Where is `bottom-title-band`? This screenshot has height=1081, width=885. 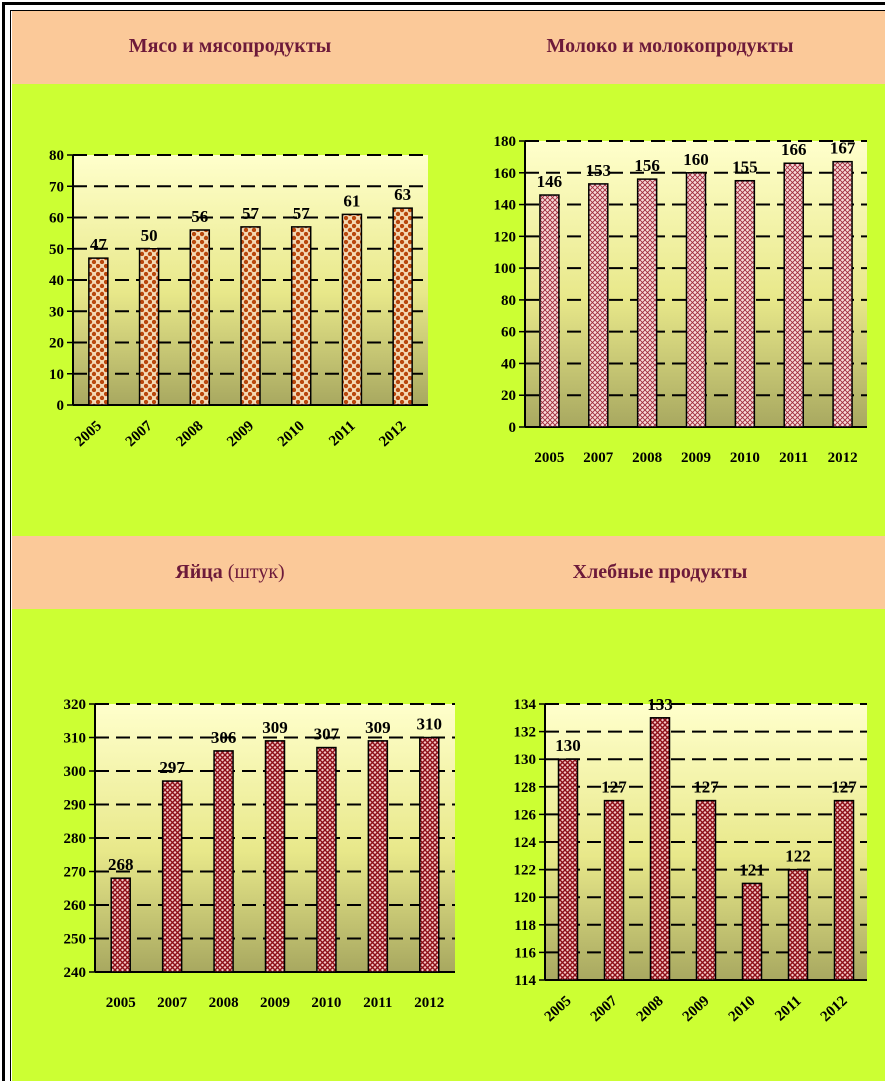 bottom-title-band is located at coordinates (448, 572).